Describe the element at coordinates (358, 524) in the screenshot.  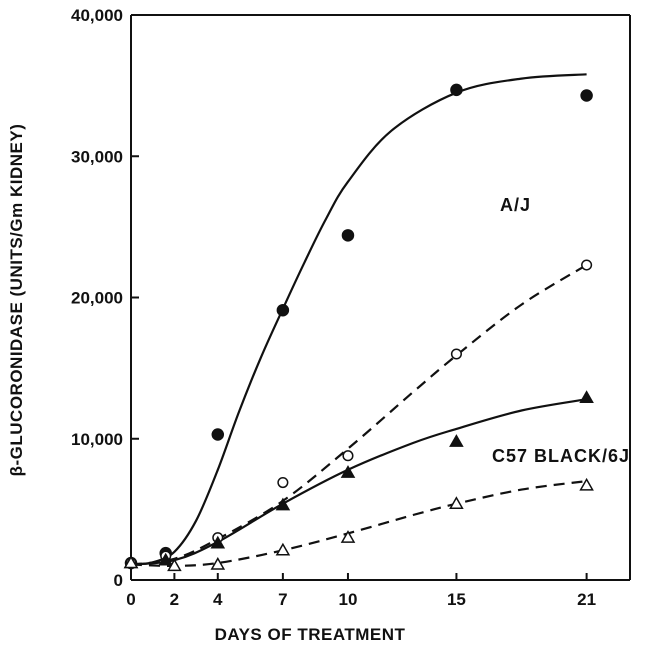
I see `series-4-curve` at that location.